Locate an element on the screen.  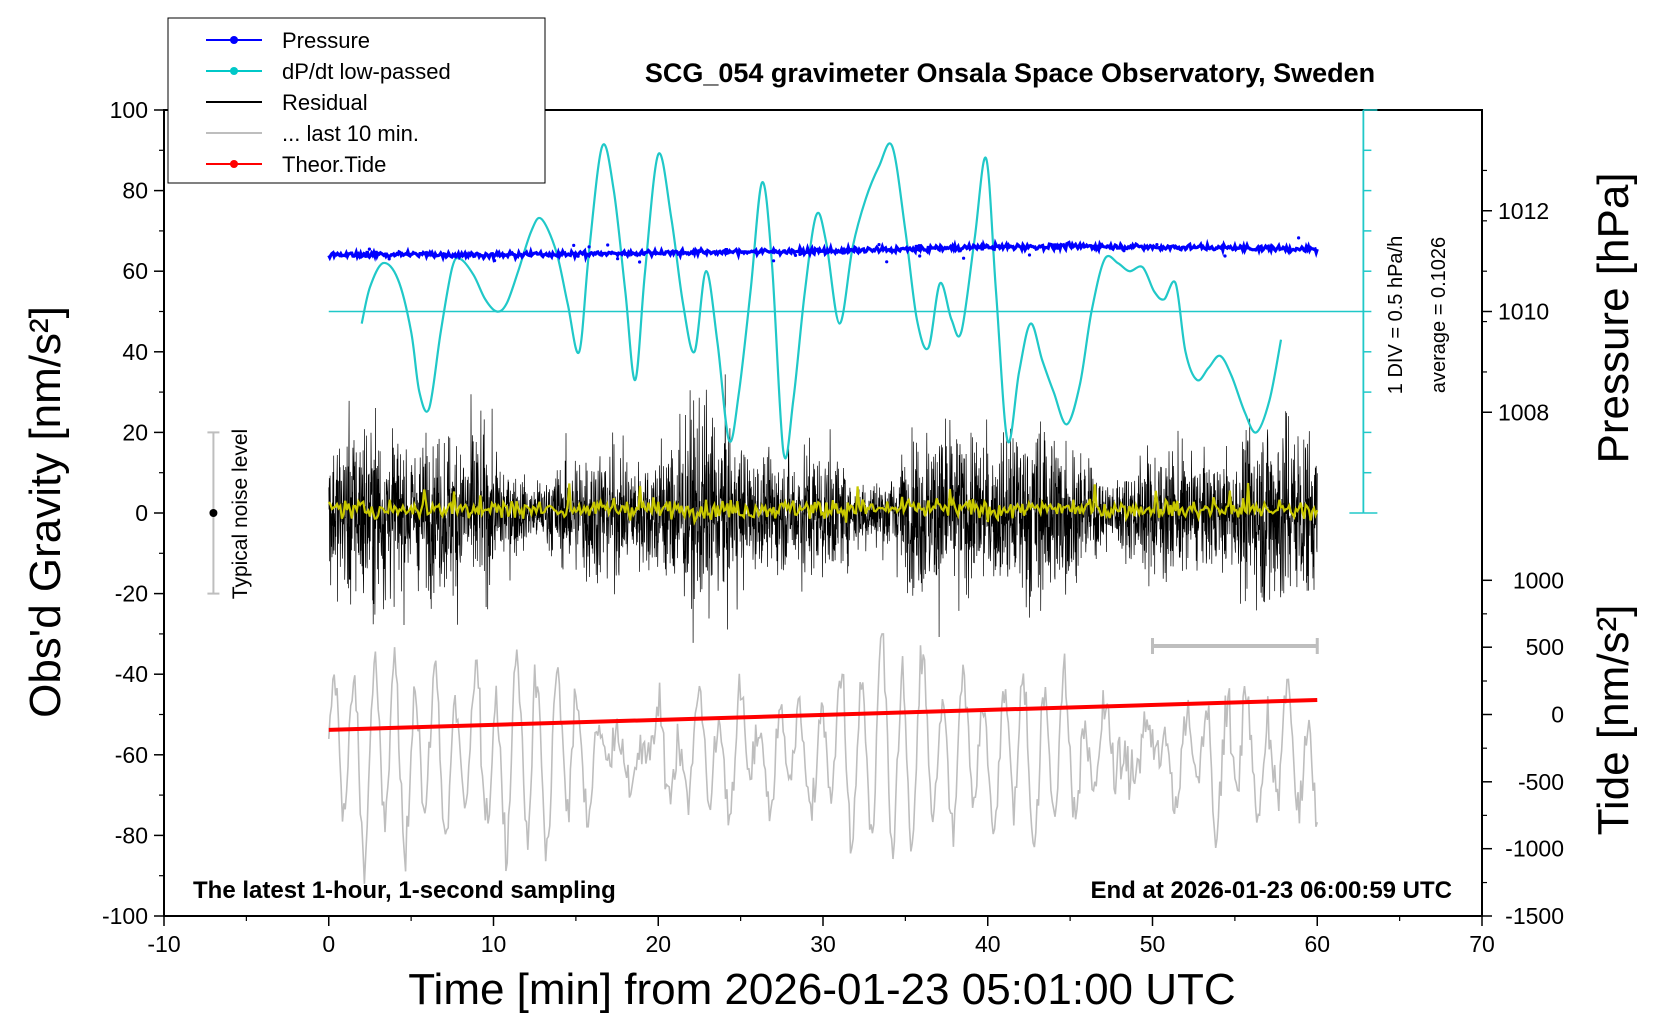
noise-level-dot is located at coordinates (213, 513).